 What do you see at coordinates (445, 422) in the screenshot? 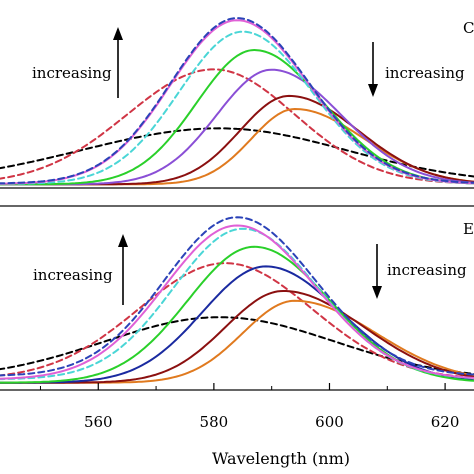
I see `x-tick-label-620: 620` at bounding box center [445, 422].